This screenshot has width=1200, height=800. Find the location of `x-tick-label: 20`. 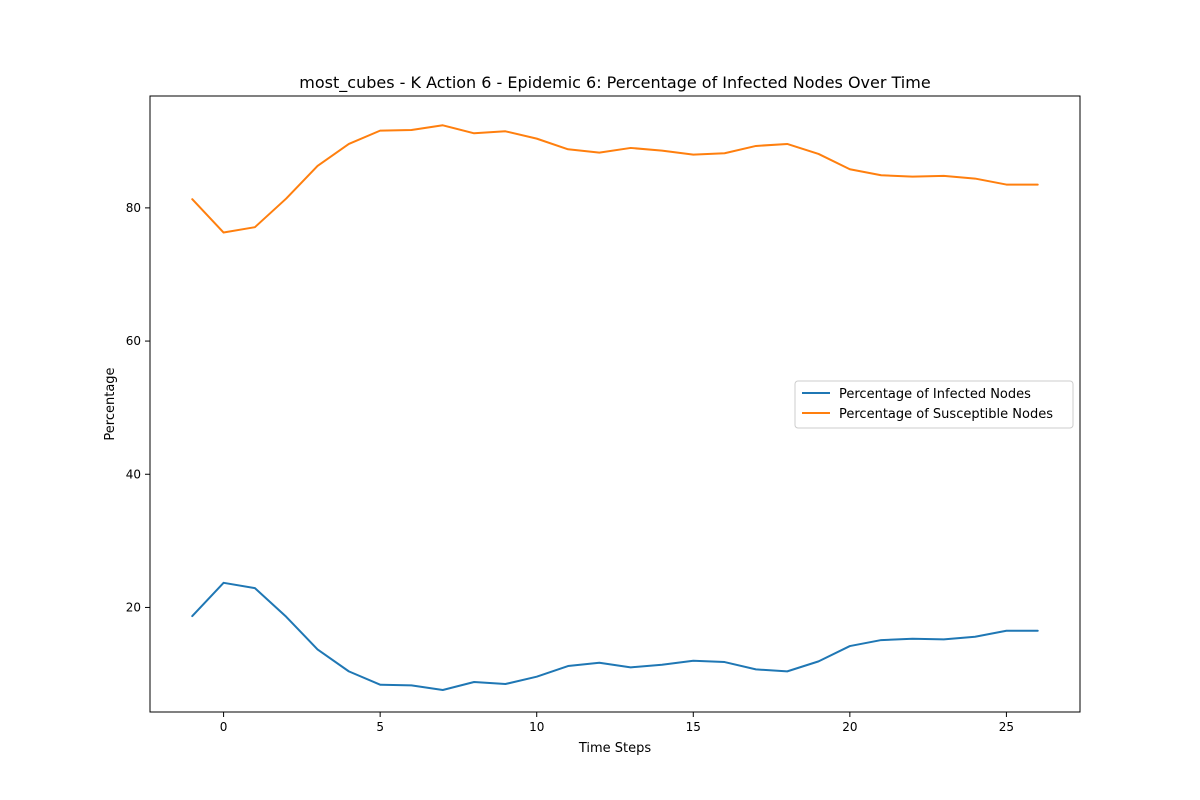

x-tick-label: 20 is located at coordinates (849, 727).